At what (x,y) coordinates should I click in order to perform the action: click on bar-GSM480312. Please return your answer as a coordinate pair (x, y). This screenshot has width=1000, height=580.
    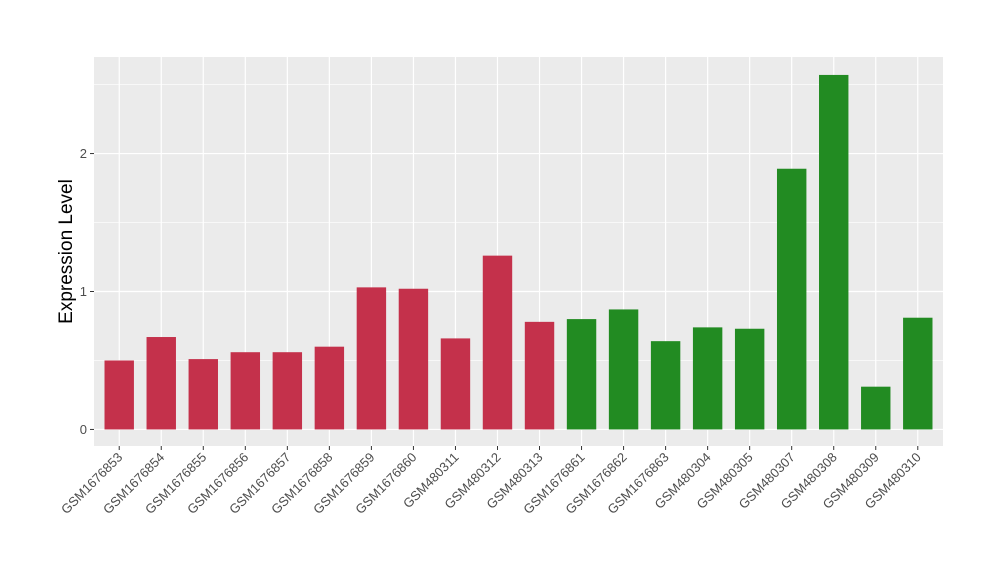
    Looking at the image, I should click on (497, 342).